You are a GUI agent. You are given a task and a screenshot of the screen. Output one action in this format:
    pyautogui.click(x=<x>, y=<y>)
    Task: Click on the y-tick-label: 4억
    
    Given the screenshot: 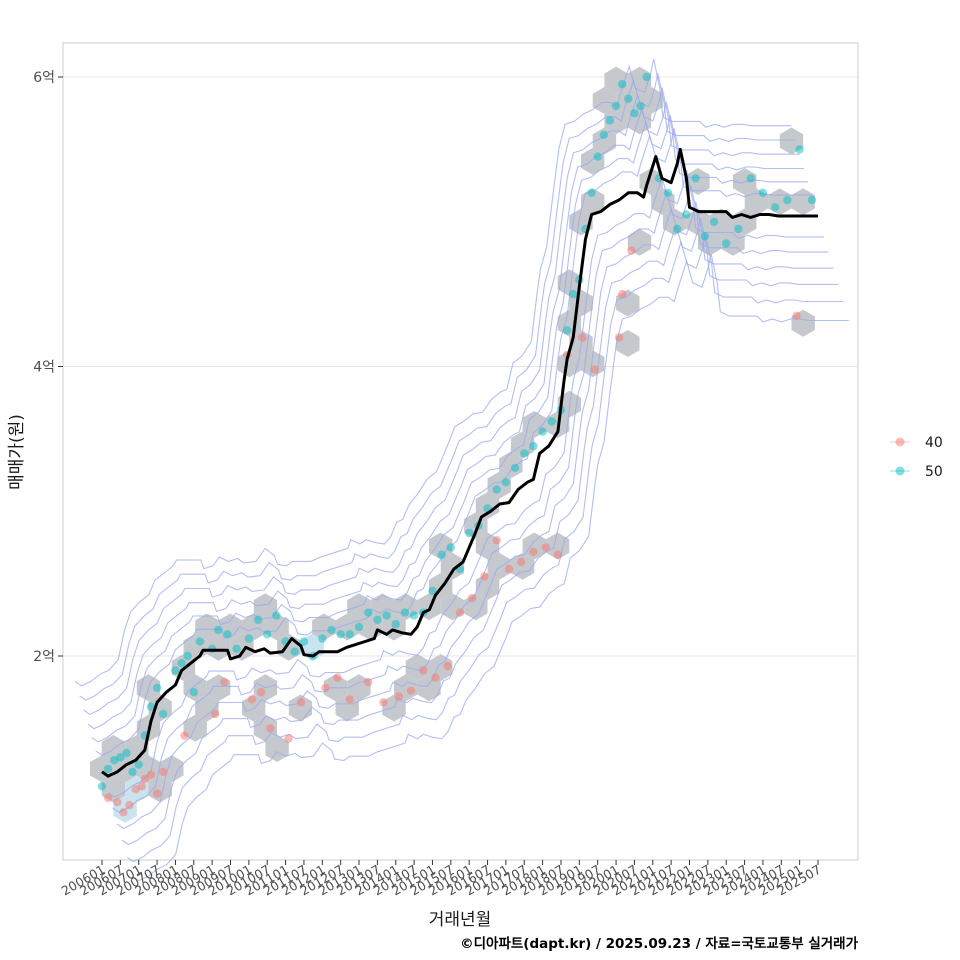 What is the action you would take?
    pyautogui.click(x=44, y=368)
    